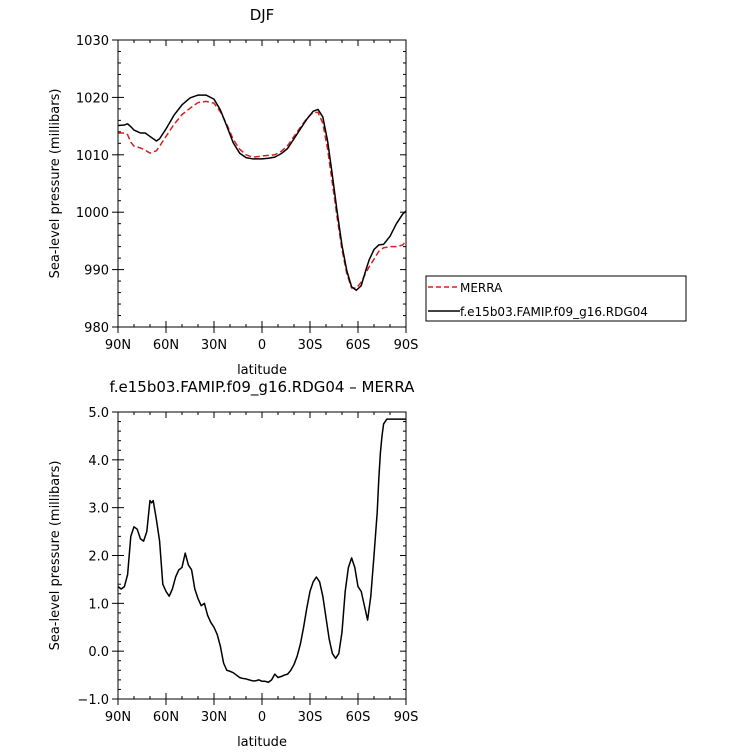 Image resolution: width=733 pixels, height=752 pixels. What do you see at coordinates (262, 717) in the screenshot?
I see `difference-x-tick-label: 0` at bounding box center [262, 717].